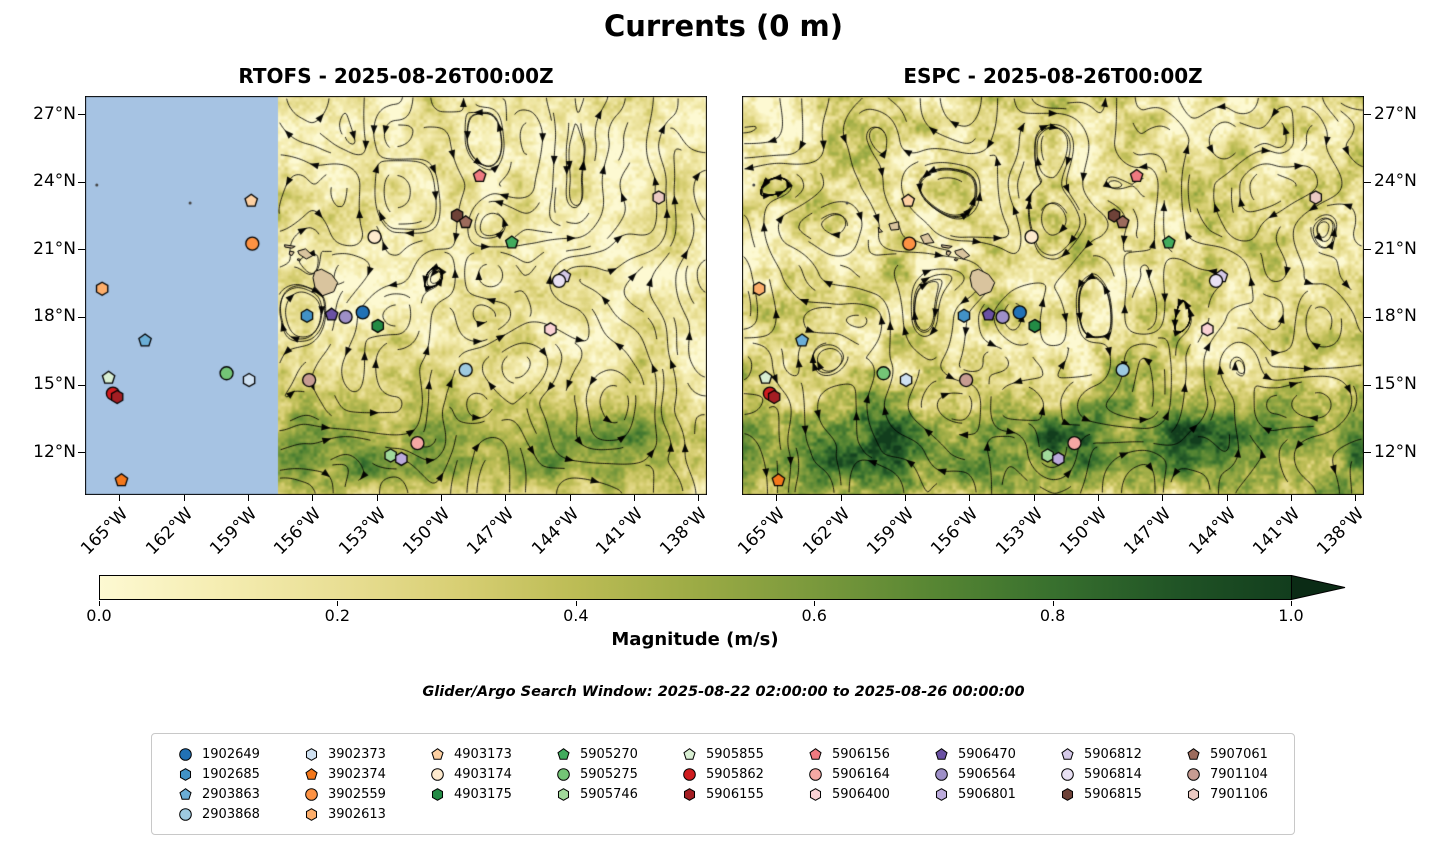  Describe the element at coordinates (620, 531) in the screenshot. I see `x-tick-label: 141°W` at that location.